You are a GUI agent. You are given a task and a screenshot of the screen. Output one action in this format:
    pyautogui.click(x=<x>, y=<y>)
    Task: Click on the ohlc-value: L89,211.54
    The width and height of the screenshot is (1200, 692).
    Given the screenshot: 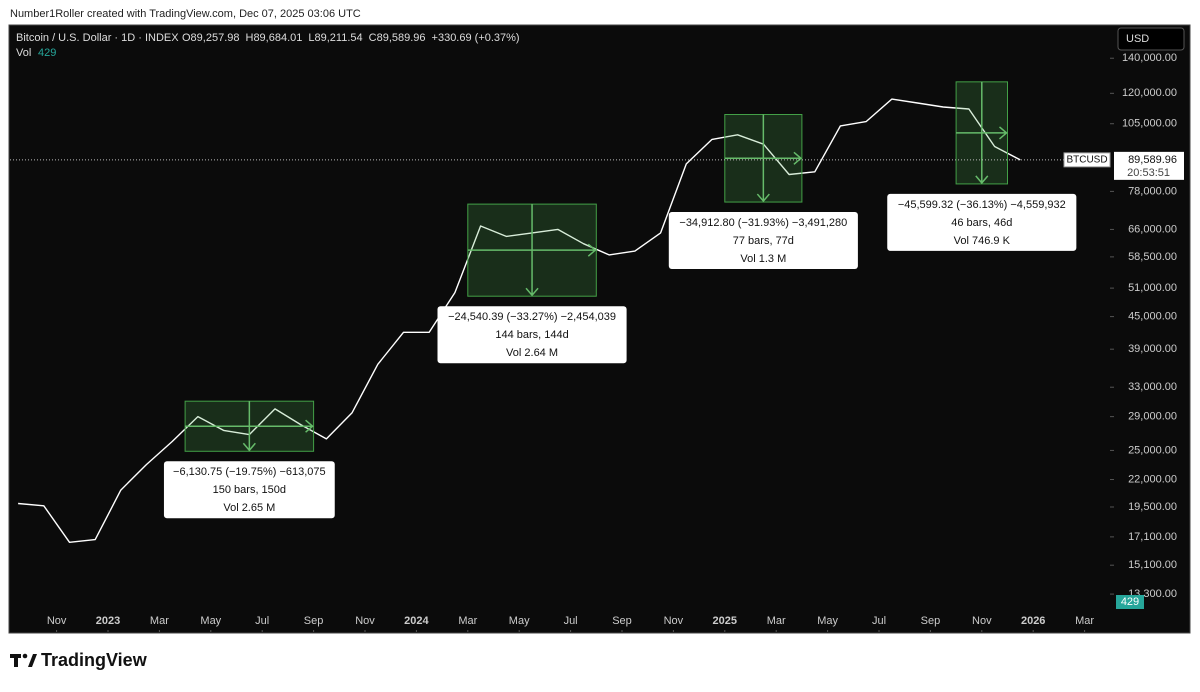 What is the action you would take?
    pyautogui.click(x=335, y=38)
    